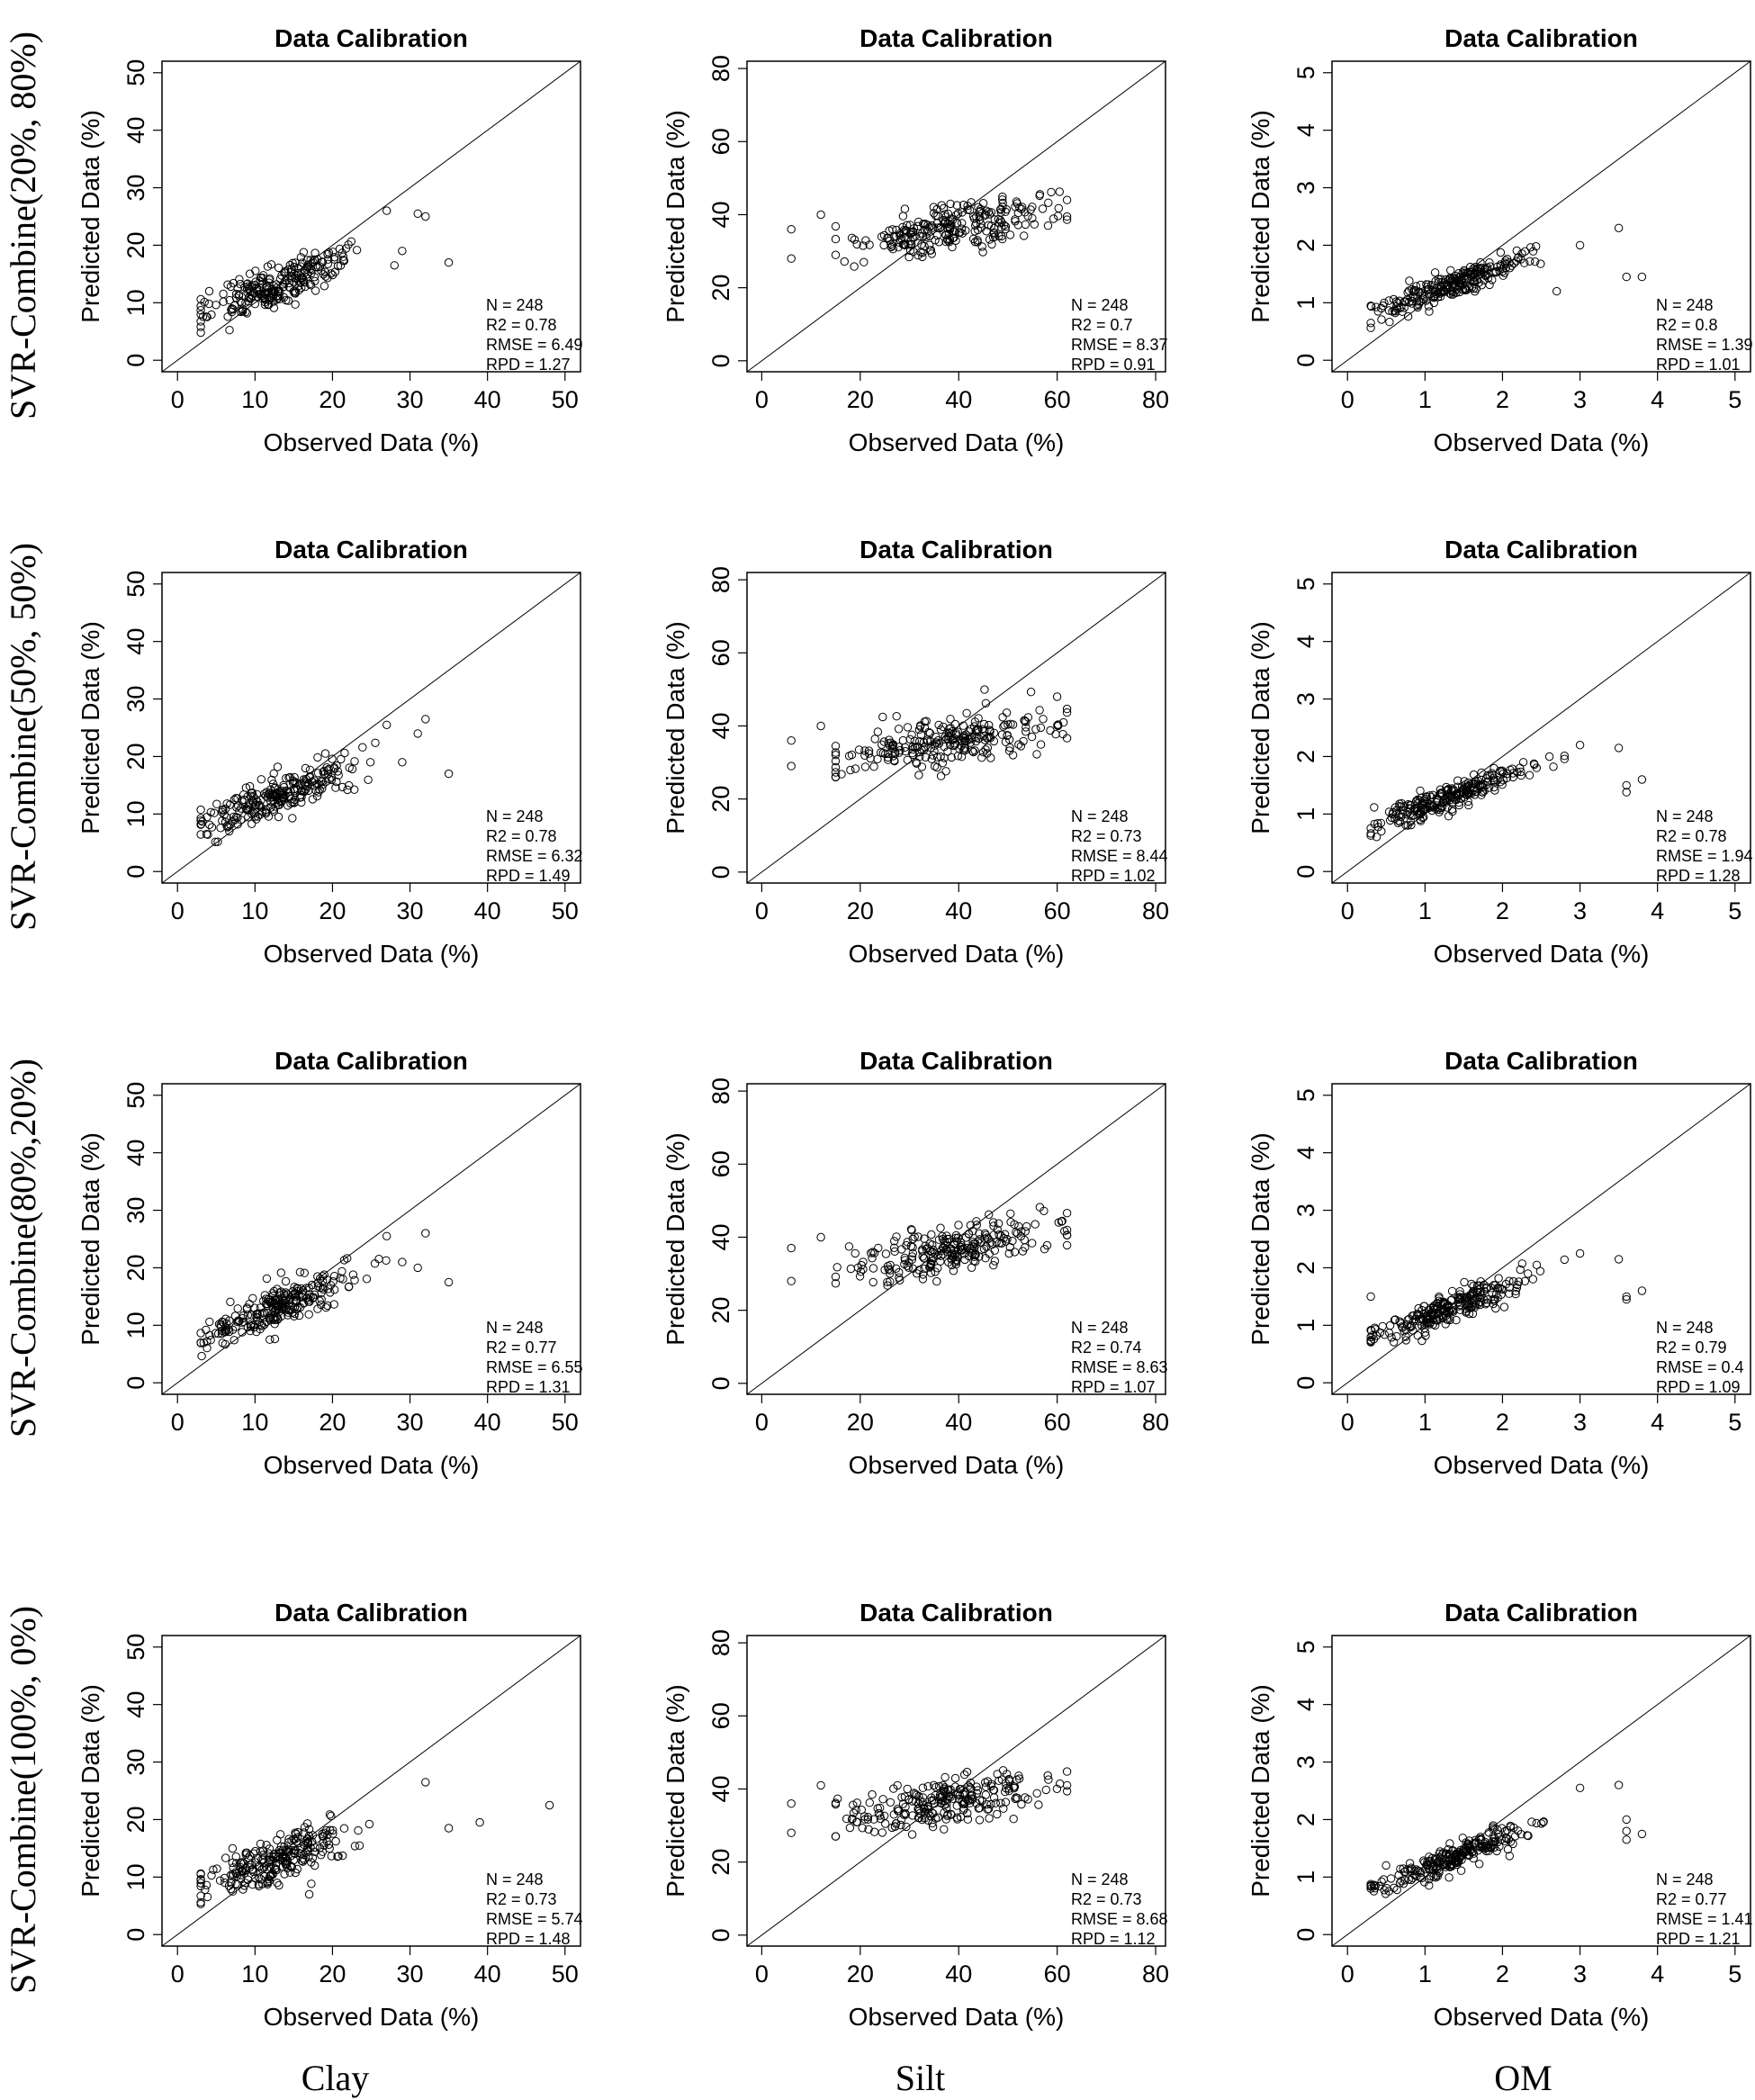 The height and width of the screenshot is (2100, 1755). Describe the element at coordinates (1699, 1387) in the screenshot. I see `stat-rpd: RPD = 1.09` at that location.